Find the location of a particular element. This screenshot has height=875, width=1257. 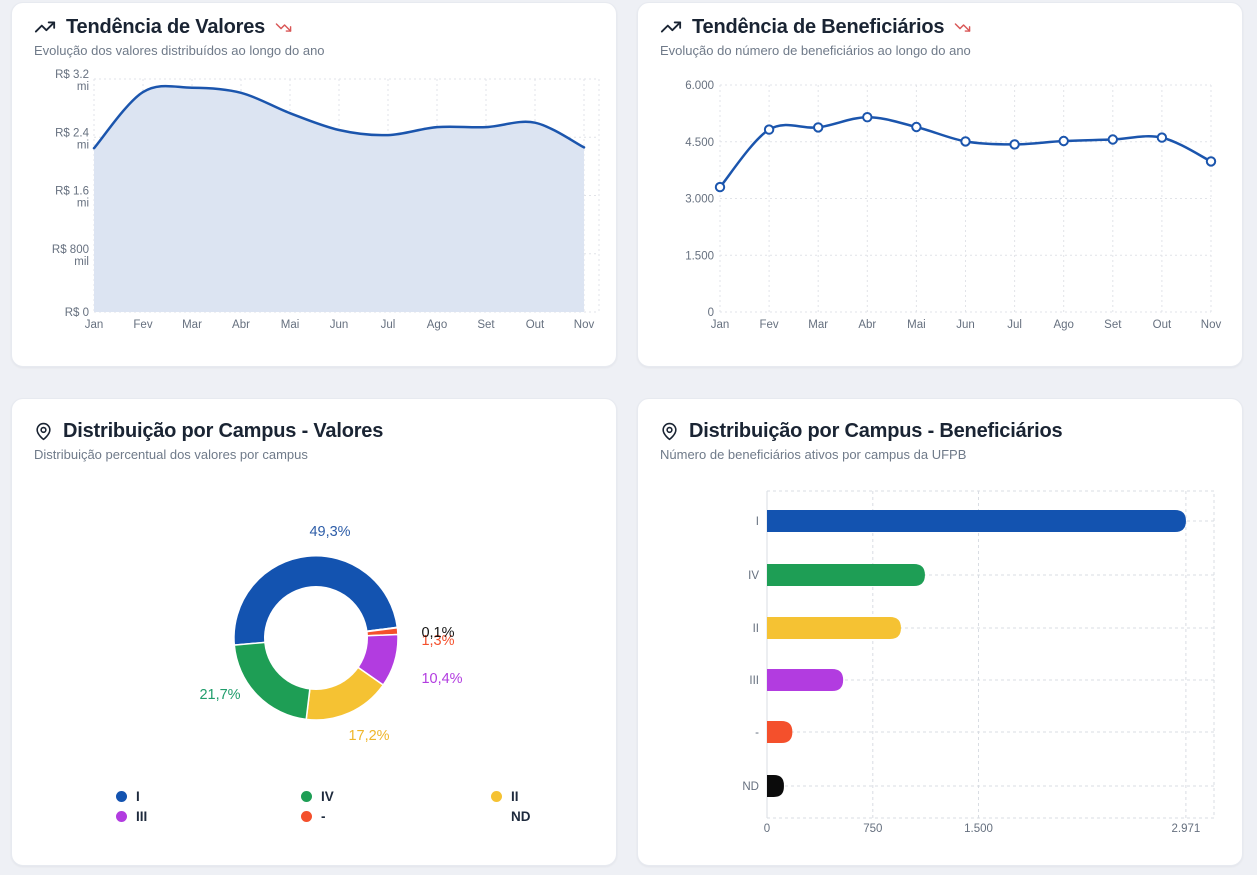

y-axis-label: R$ 1.6 is located at coordinates (72, 192).